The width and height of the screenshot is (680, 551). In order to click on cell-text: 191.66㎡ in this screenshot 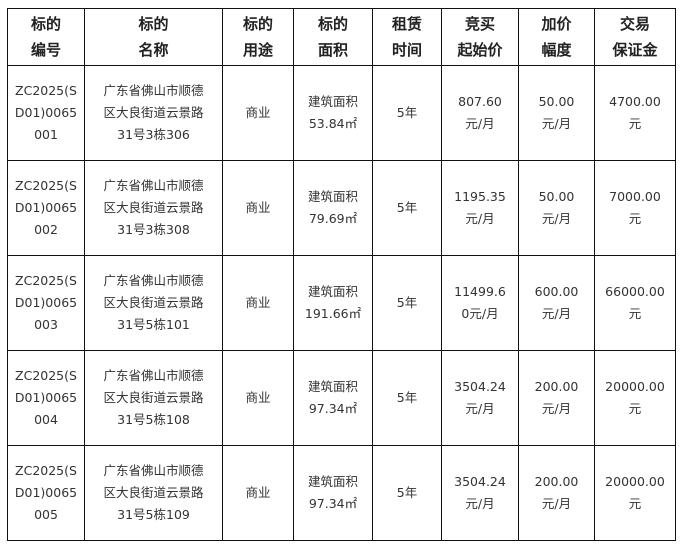, I will do `click(333, 313)`.